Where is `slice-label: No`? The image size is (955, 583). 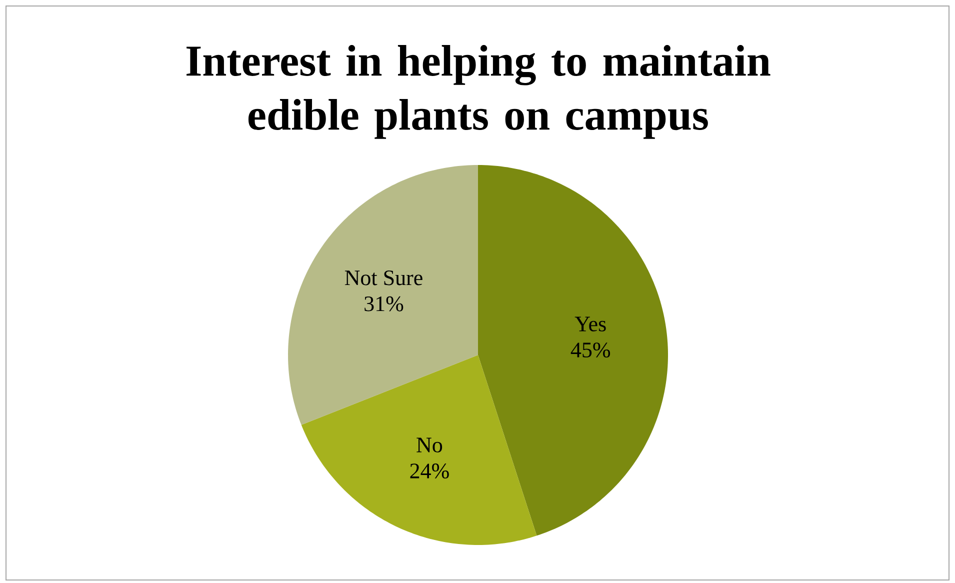 slice-label: No is located at coordinates (429, 445).